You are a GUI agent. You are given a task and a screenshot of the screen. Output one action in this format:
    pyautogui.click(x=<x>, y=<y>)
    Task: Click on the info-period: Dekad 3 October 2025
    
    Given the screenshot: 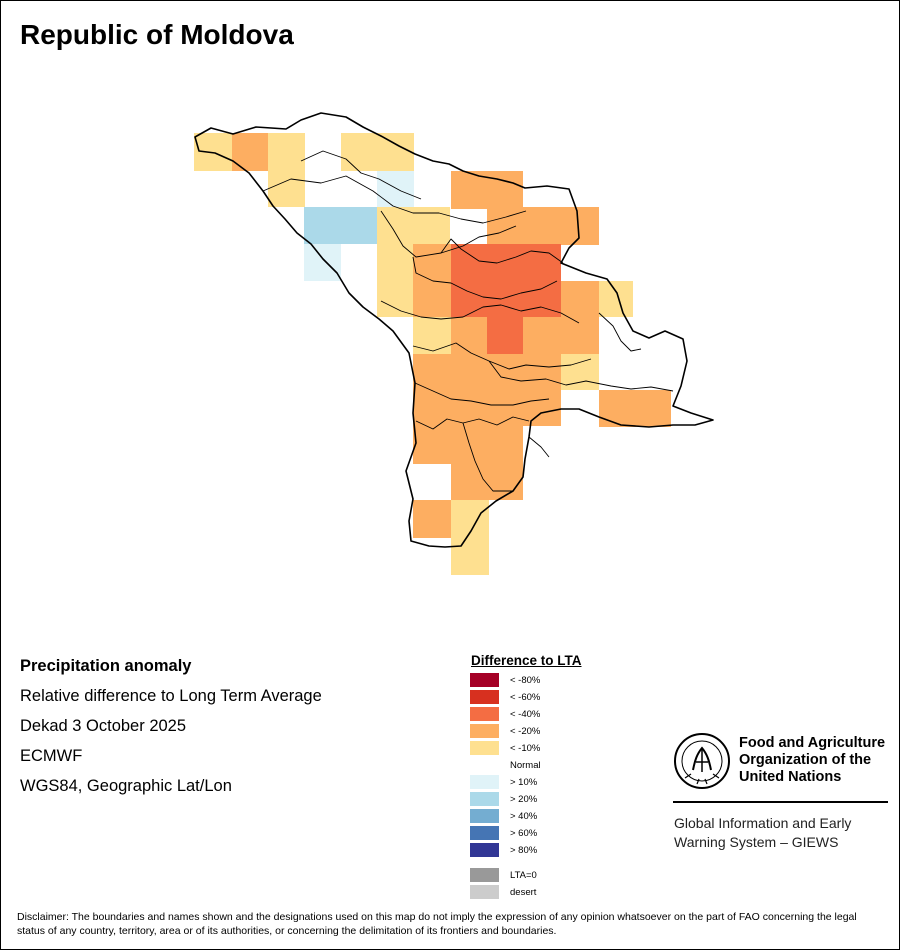 What is the action you would take?
    pyautogui.click(x=103, y=726)
    